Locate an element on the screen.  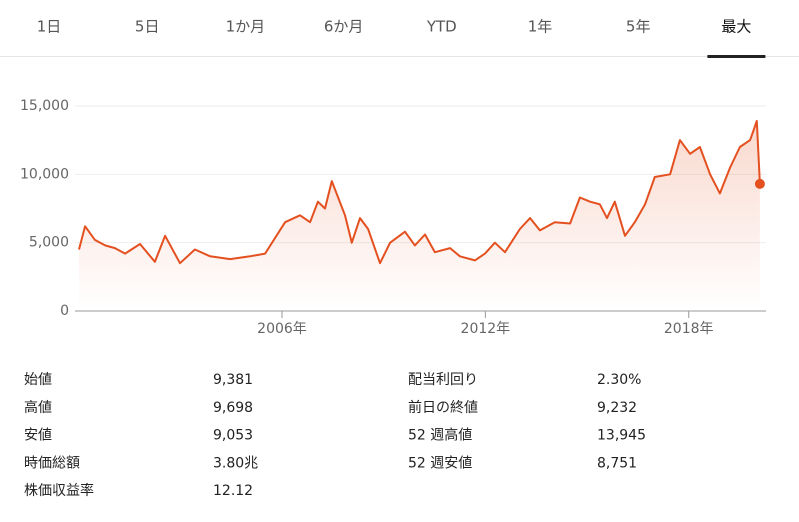
stat-label: 配当利回り is located at coordinates (443, 380).